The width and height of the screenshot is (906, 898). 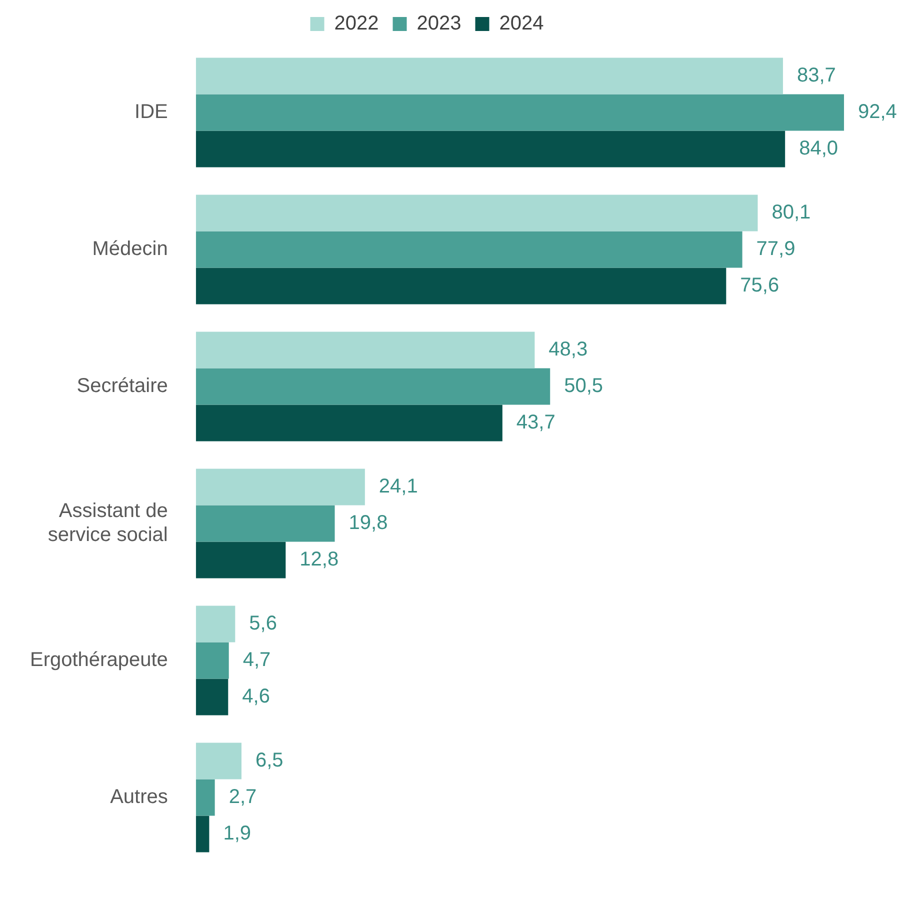 What do you see at coordinates (521, 23) in the screenshot?
I see `legend-label: 2024` at bounding box center [521, 23].